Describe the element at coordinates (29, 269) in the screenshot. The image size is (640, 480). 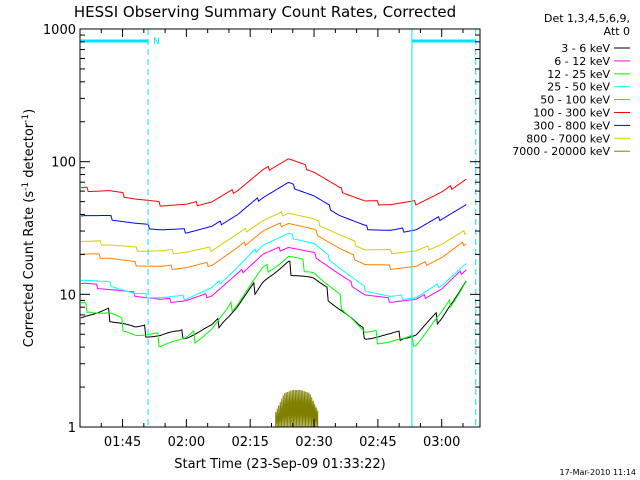
I see `y-axis-label-main: Corrected Count Rate (s` at that location.